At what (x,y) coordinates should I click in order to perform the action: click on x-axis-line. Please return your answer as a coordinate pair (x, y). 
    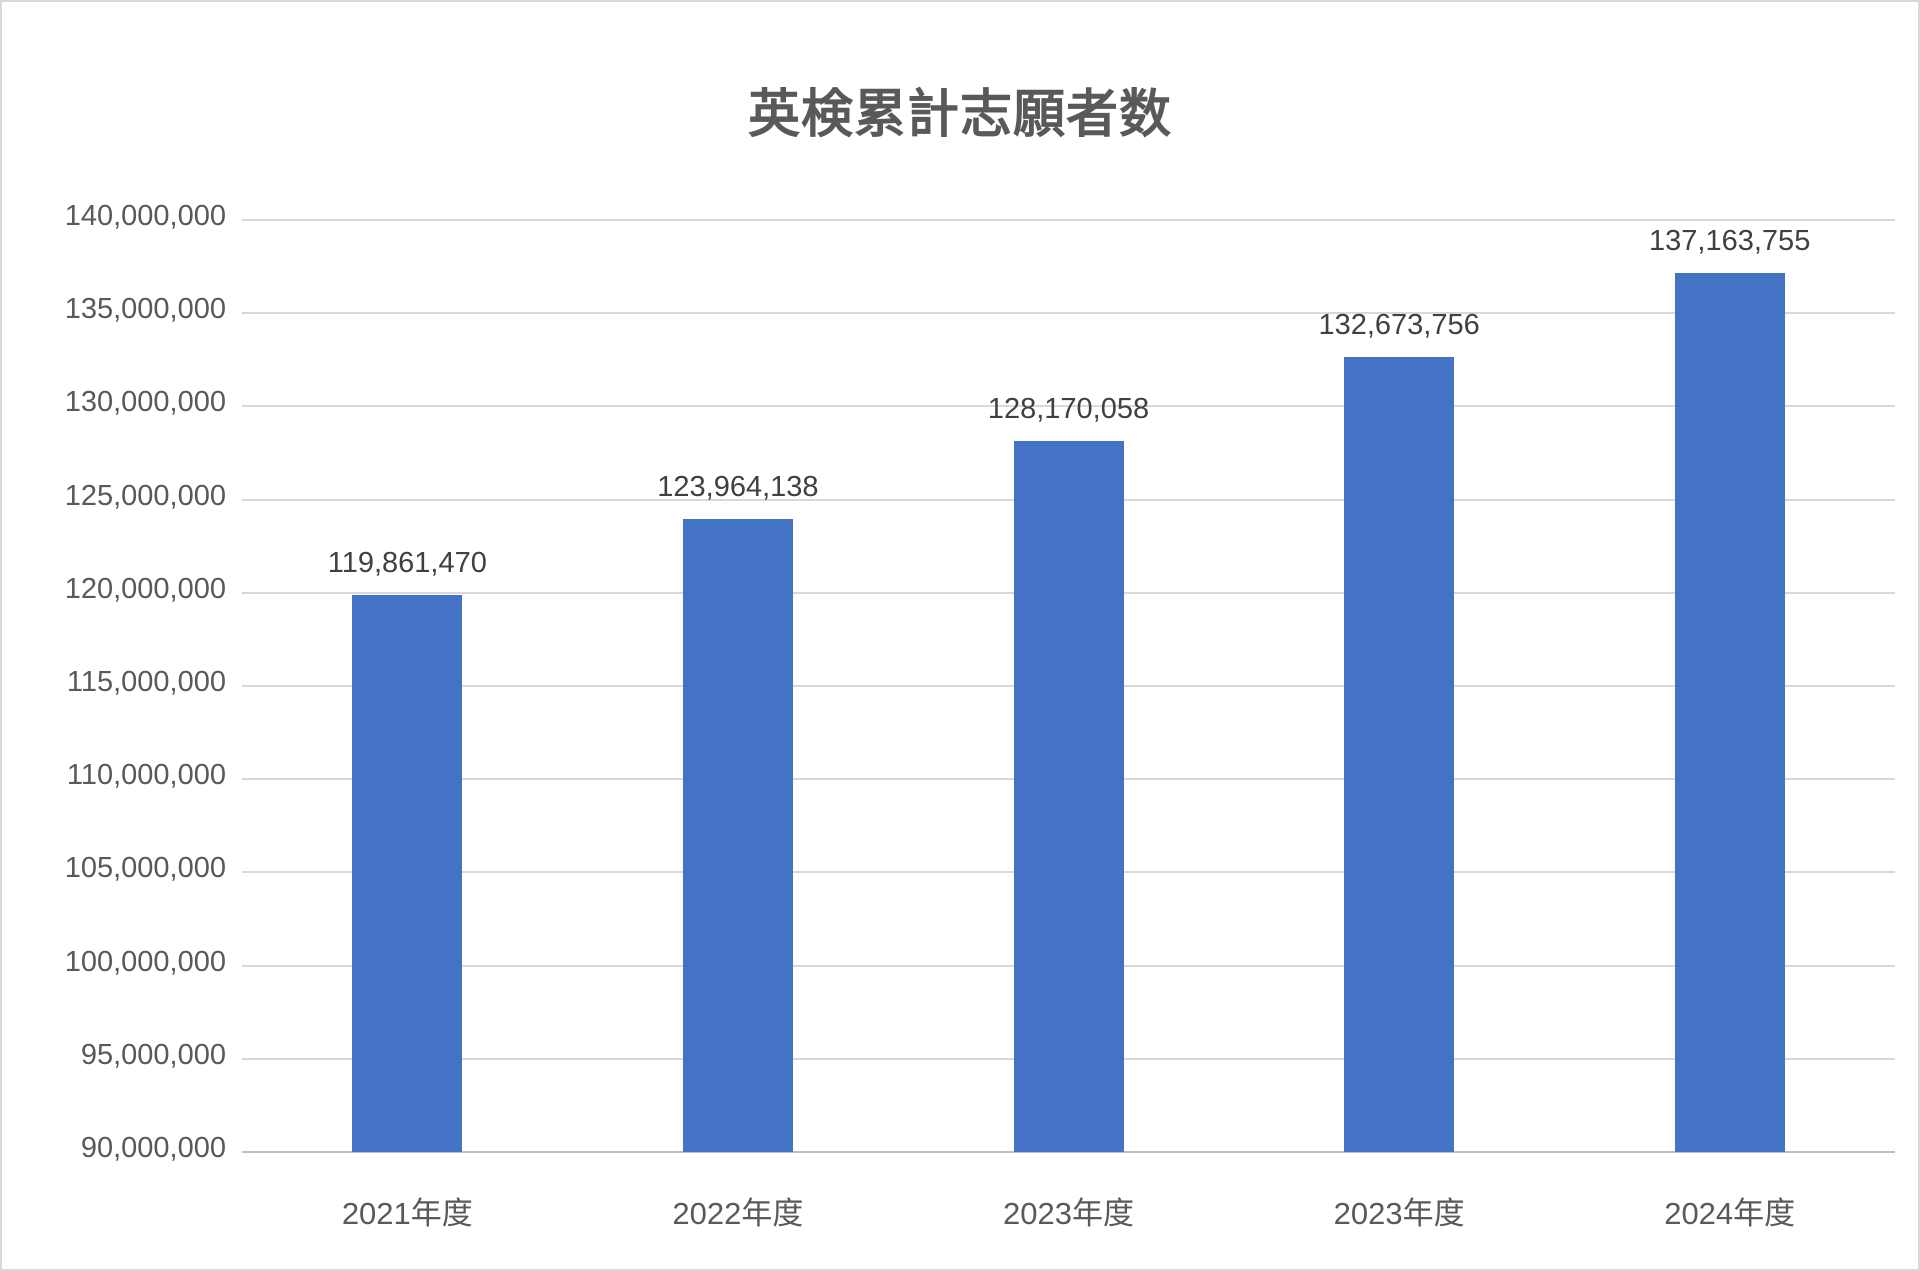
    Looking at the image, I should click on (1068, 1152).